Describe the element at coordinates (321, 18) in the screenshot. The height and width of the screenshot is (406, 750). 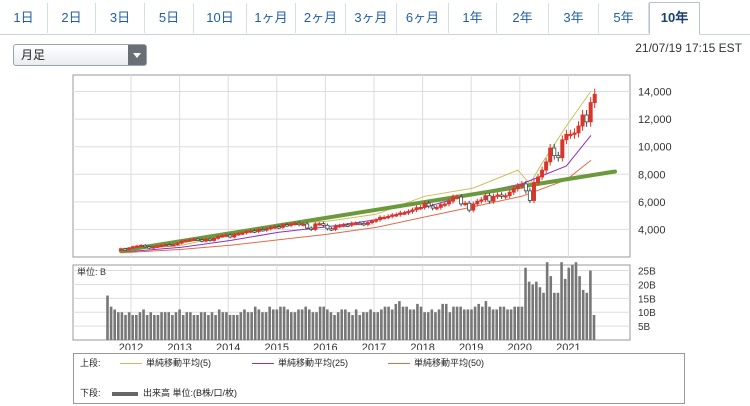
I see `tab-7: 2ヶ月` at that location.